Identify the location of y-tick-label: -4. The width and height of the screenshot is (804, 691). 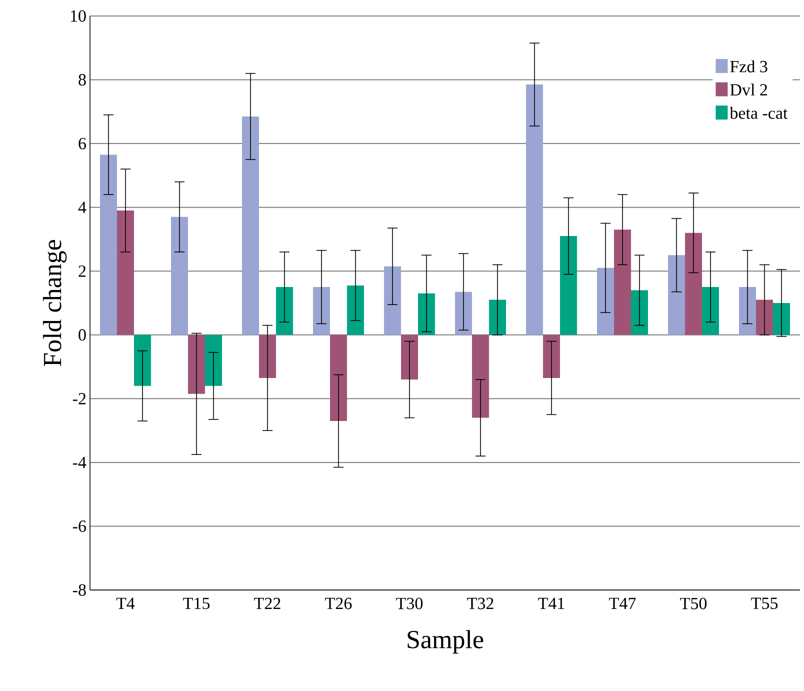
(79, 462).